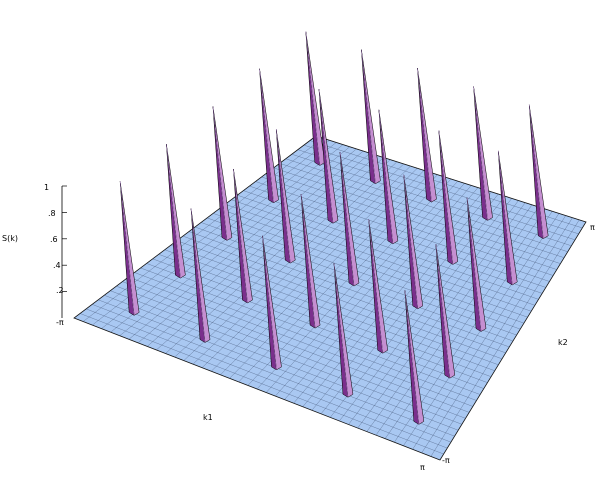 Image resolution: width=600 pixels, height=486 pixels. What do you see at coordinates (57, 265) in the screenshot?
I see `z-tick-label-0.4: .4` at bounding box center [57, 265].